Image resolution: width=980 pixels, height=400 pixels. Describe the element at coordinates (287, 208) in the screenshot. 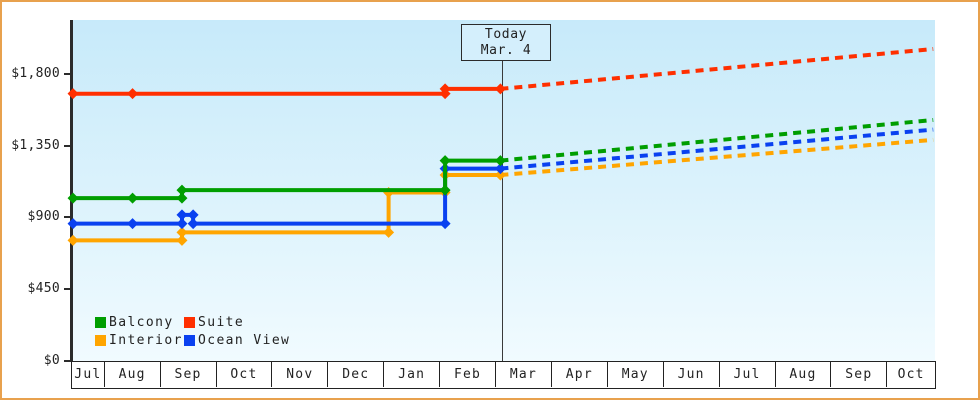

I see `series-line-interior` at that location.